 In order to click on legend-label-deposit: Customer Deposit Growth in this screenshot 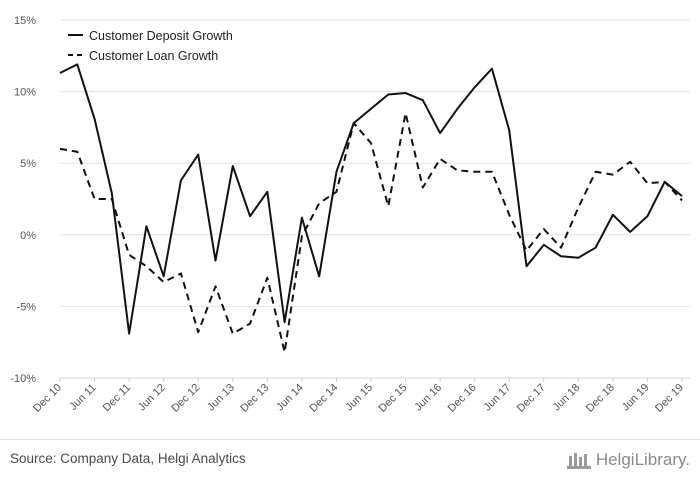, I will do `click(161, 36)`.